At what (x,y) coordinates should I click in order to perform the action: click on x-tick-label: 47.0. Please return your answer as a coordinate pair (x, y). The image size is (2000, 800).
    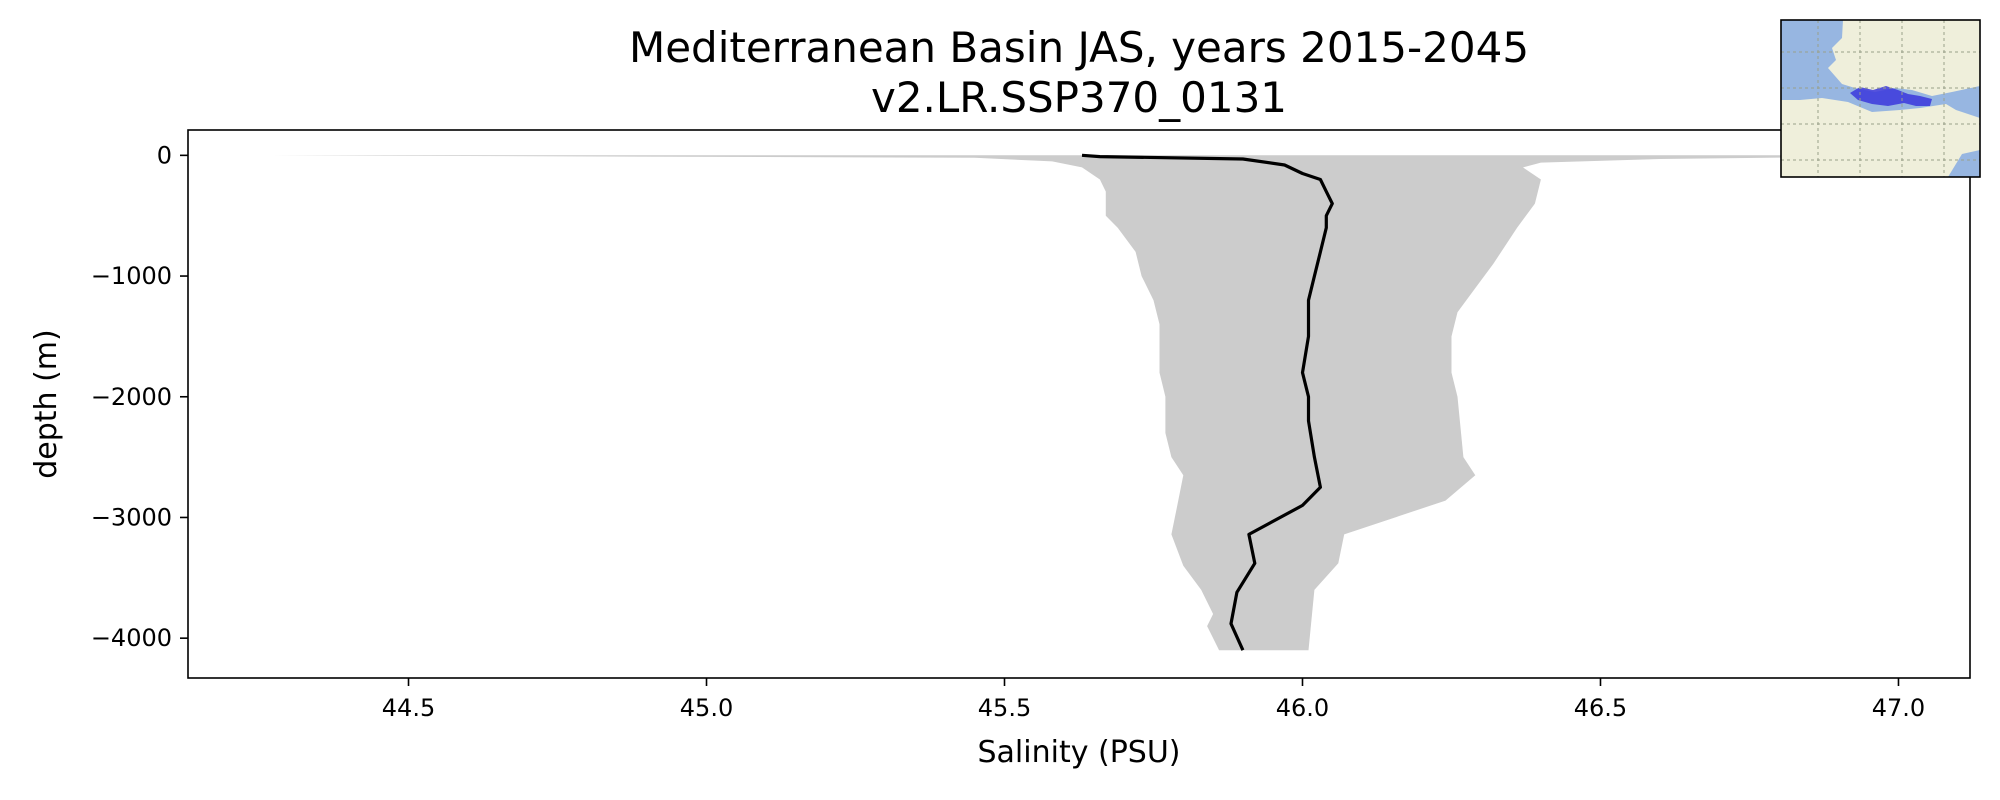
    Looking at the image, I should click on (1898, 708).